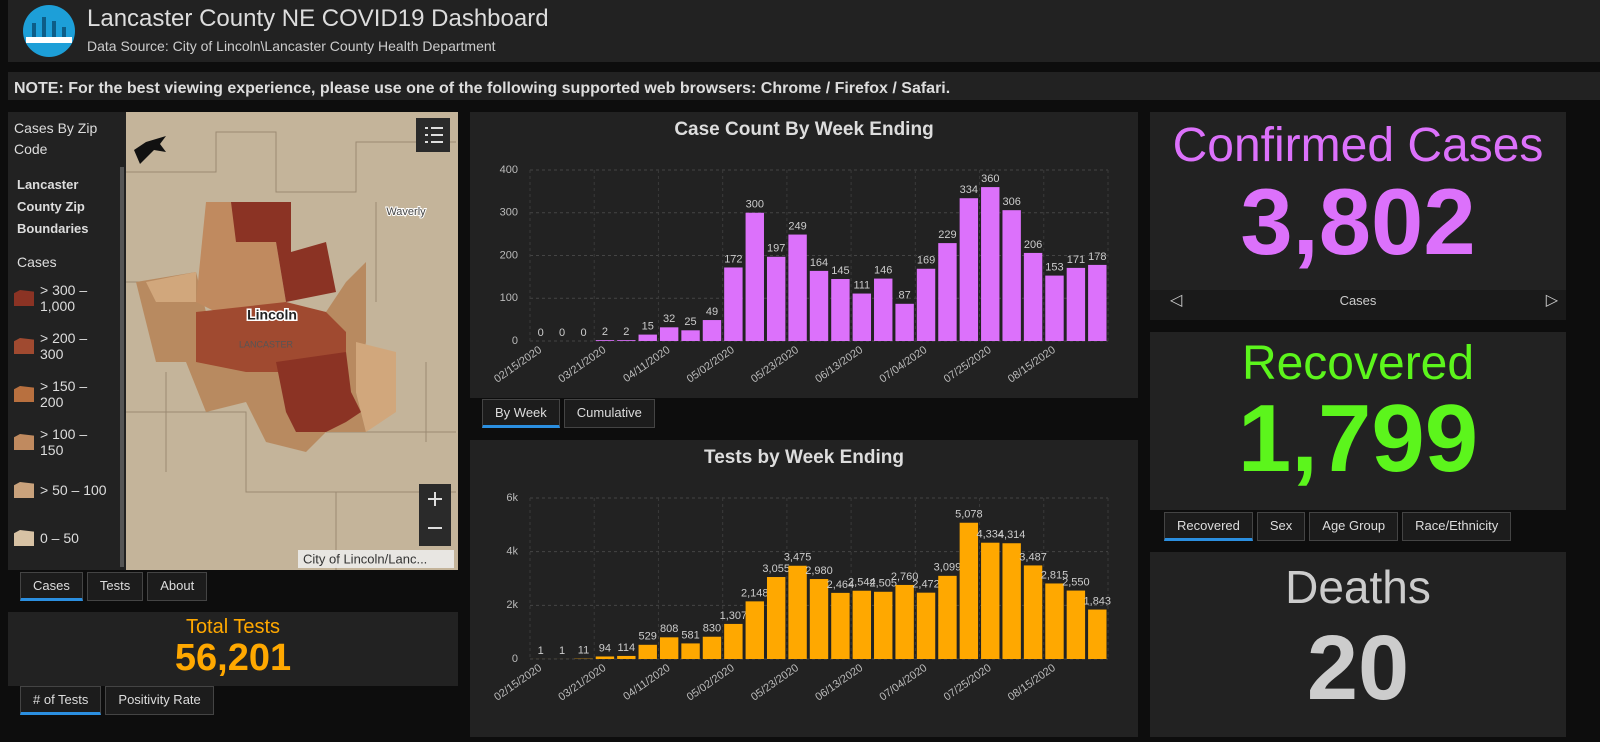  I want to click on data-label: 94, so click(605, 648).